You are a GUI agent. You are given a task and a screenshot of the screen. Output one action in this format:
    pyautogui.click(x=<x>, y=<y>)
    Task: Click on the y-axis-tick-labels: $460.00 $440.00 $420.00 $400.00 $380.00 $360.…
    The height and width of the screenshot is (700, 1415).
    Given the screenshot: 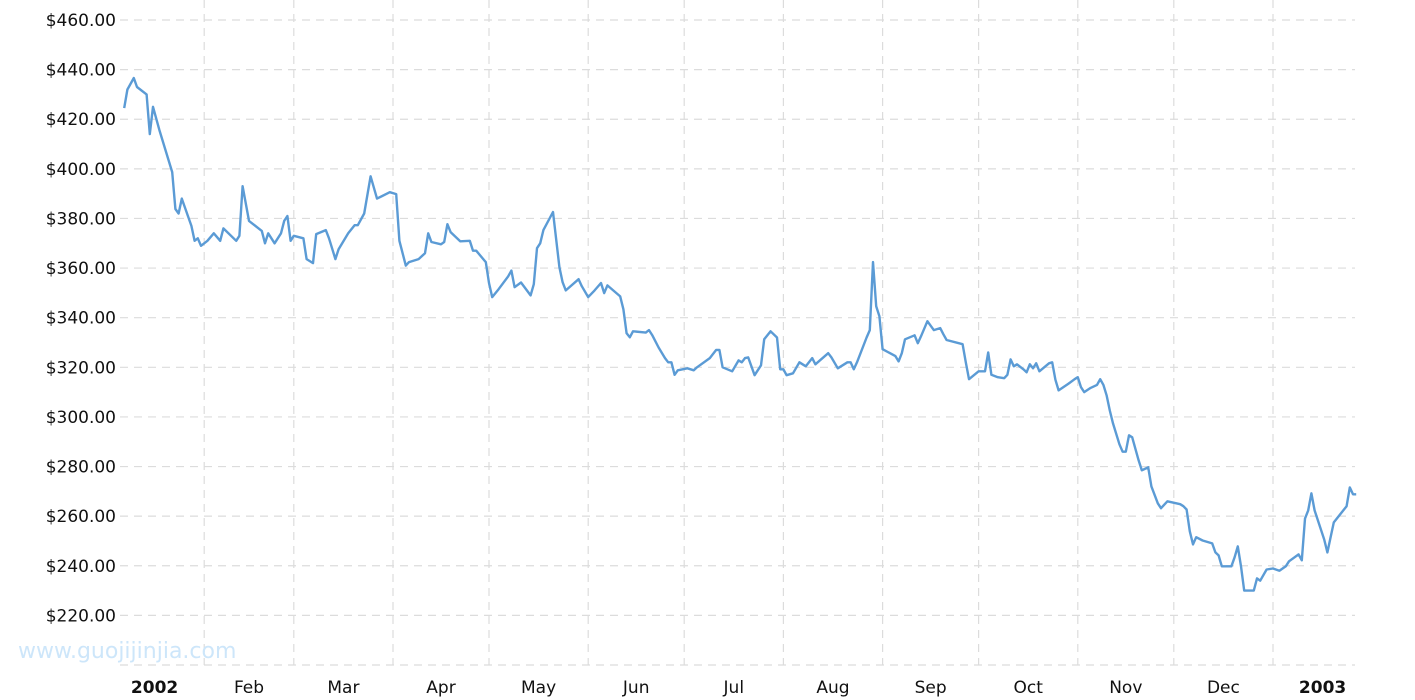 What is the action you would take?
    pyautogui.click(x=81, y=318)
    